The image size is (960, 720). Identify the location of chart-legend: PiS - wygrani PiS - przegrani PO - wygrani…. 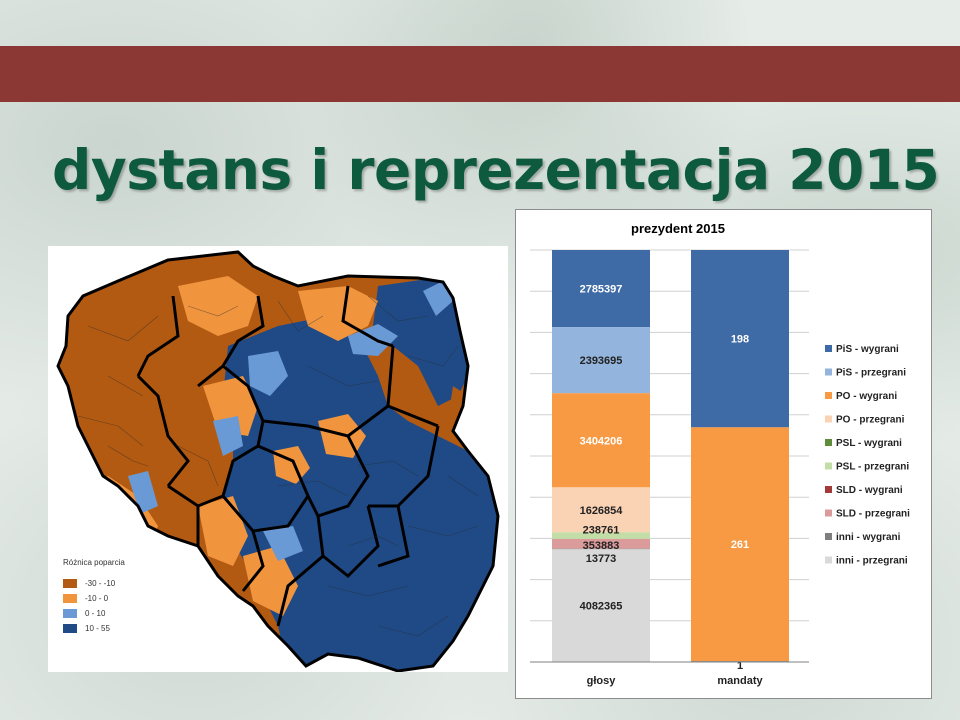
(867, 455).